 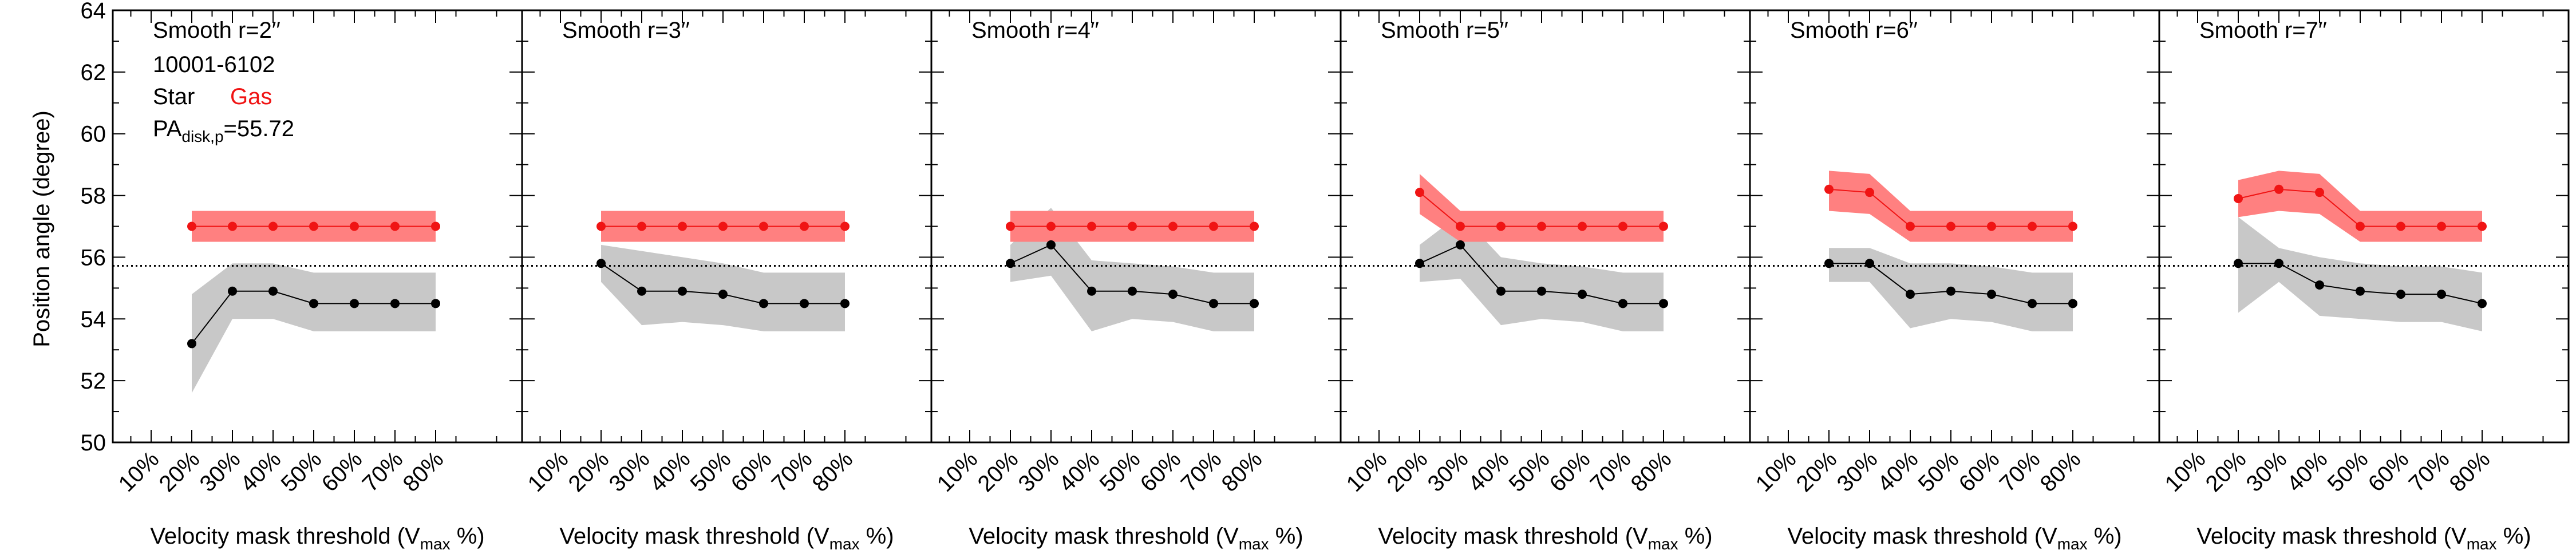 I want to click on panel-title: Smooth r=7′′, so click(x=2263, y=30).